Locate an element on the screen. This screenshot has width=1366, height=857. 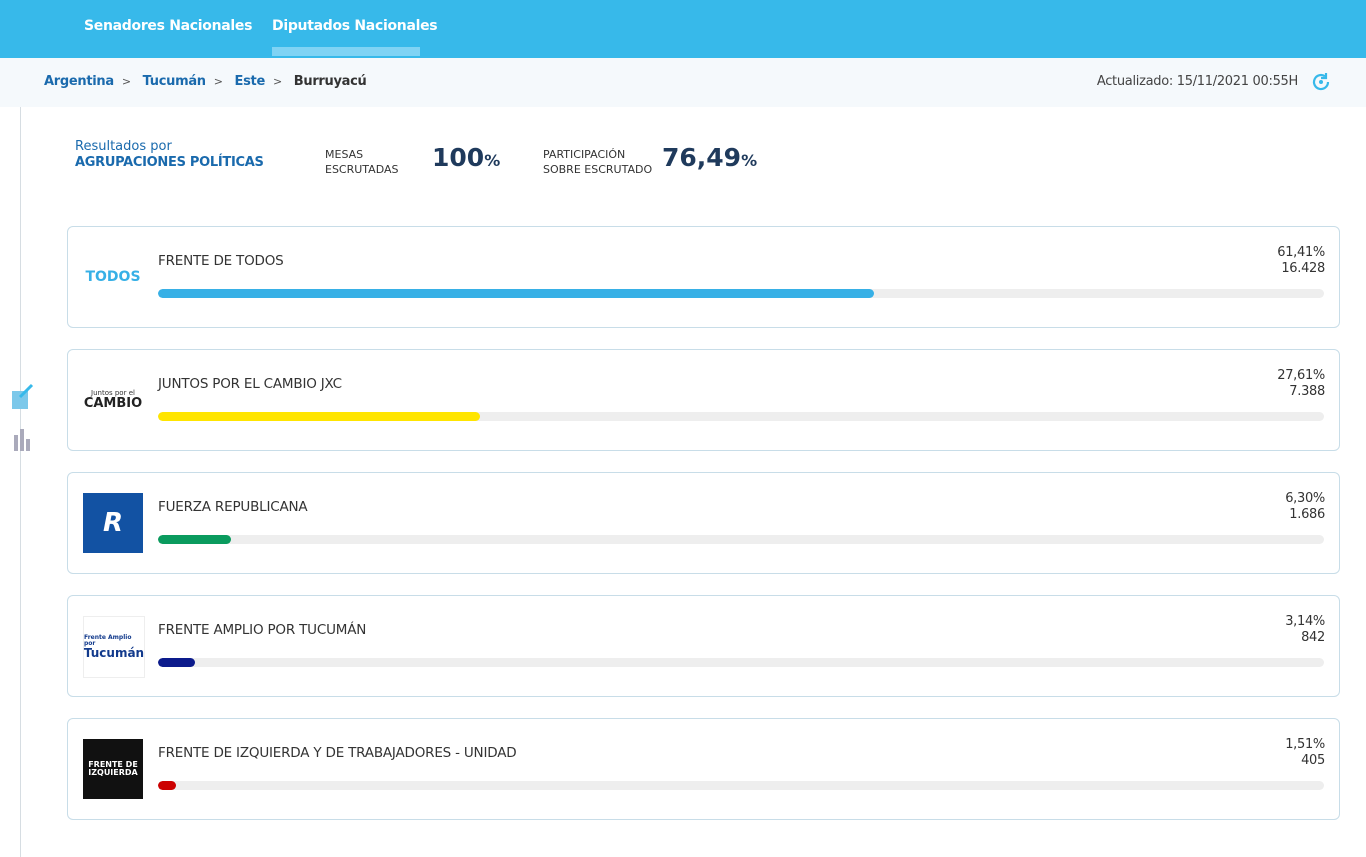
value: 100 is located at coordinates (458, 157).